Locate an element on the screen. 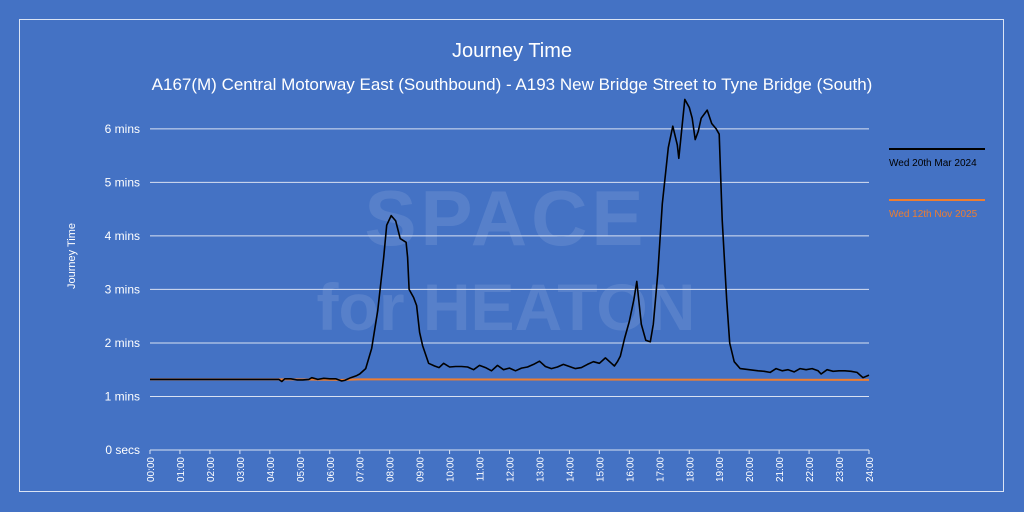 The width and height of the screenshot is (1024, 512). y-tick-label: 2 mins is located at coordinates (122, 343).